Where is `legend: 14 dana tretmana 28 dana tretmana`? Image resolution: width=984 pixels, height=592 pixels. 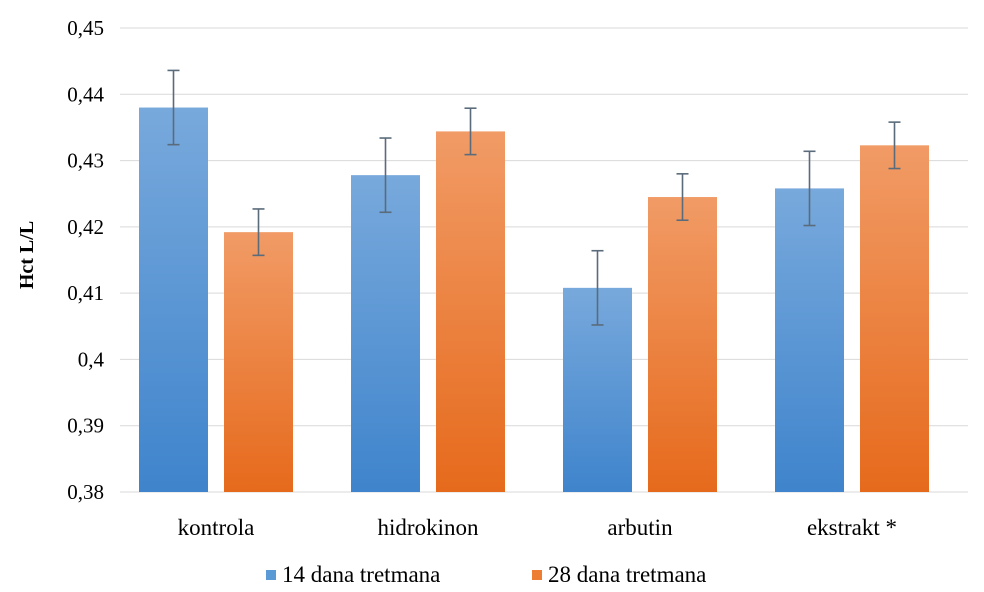 legend: 14 dana tretmana 28 dana tretmana is located at coordinates (486, 574).